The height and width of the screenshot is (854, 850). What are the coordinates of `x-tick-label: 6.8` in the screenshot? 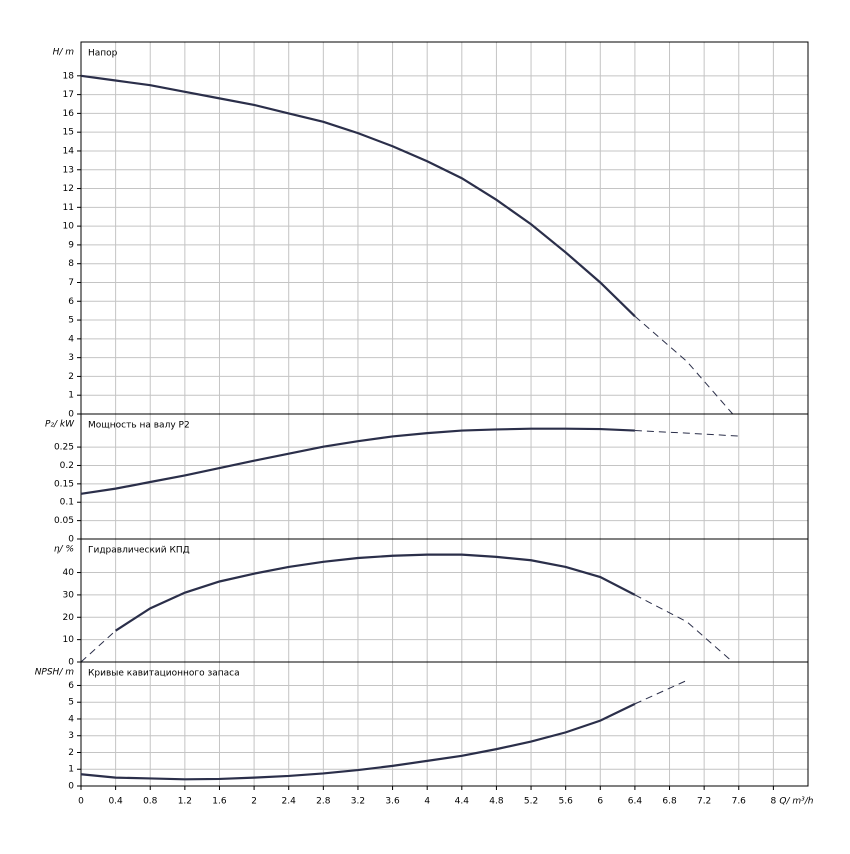 It's located at (669, 802).